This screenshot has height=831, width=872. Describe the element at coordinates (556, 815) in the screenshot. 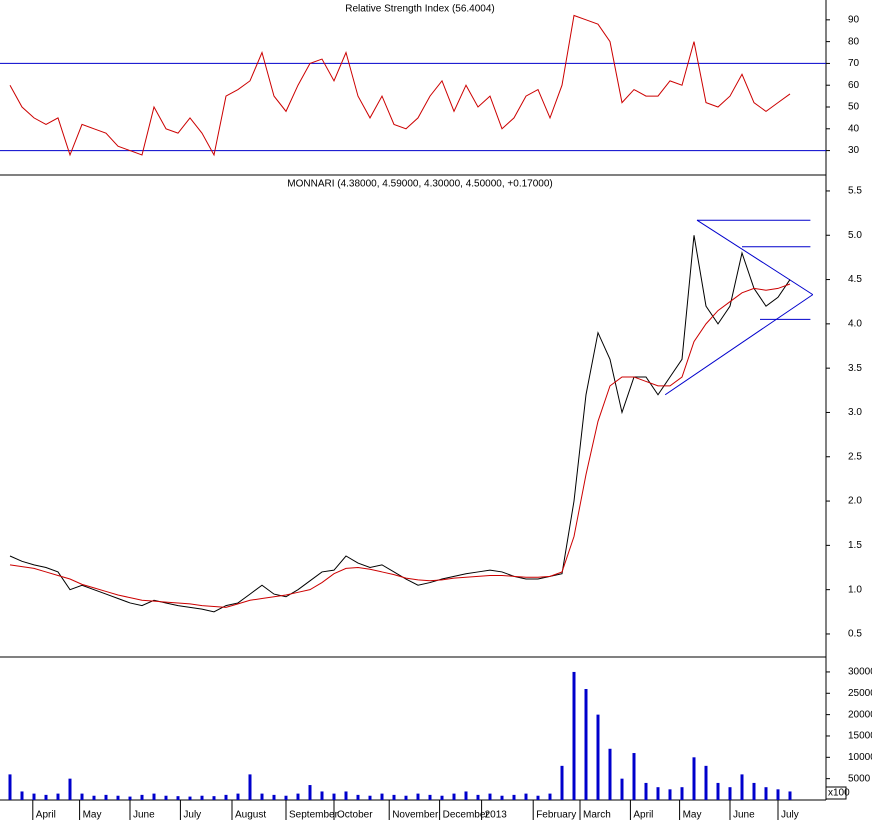

I see `x-tick-label: February` at that location.